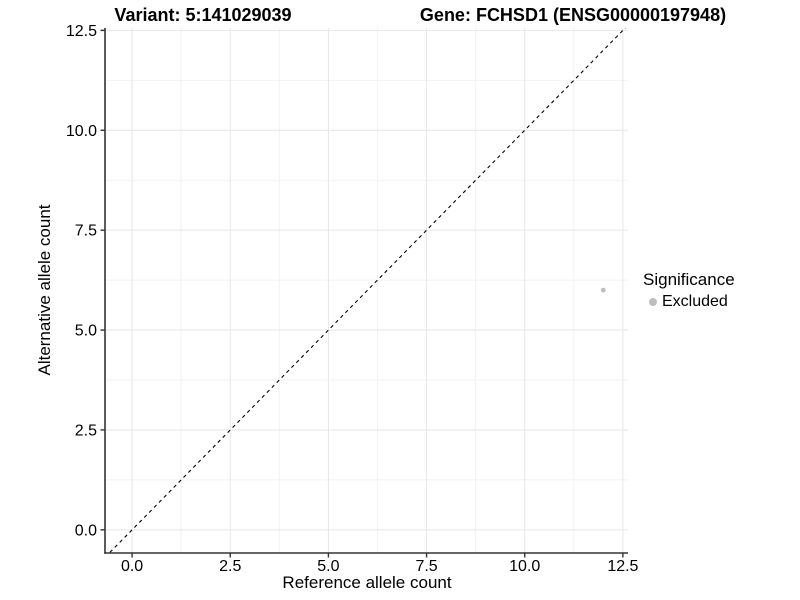 The height and width of the screenshot is (600, 800). I want to click on legend: Significance Excluded, so click(689, 290).